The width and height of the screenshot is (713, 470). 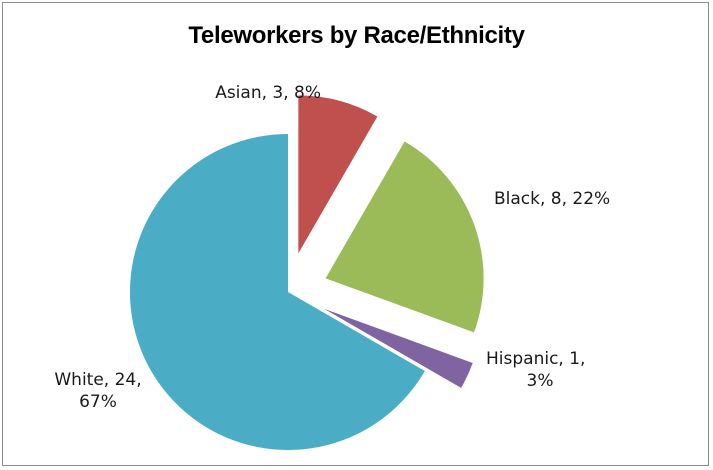 What do you see at coordinates (540, 381) in the screenshot?
I see `data-label-hispanic-line2: 3%` at bounding box center [540, 381].